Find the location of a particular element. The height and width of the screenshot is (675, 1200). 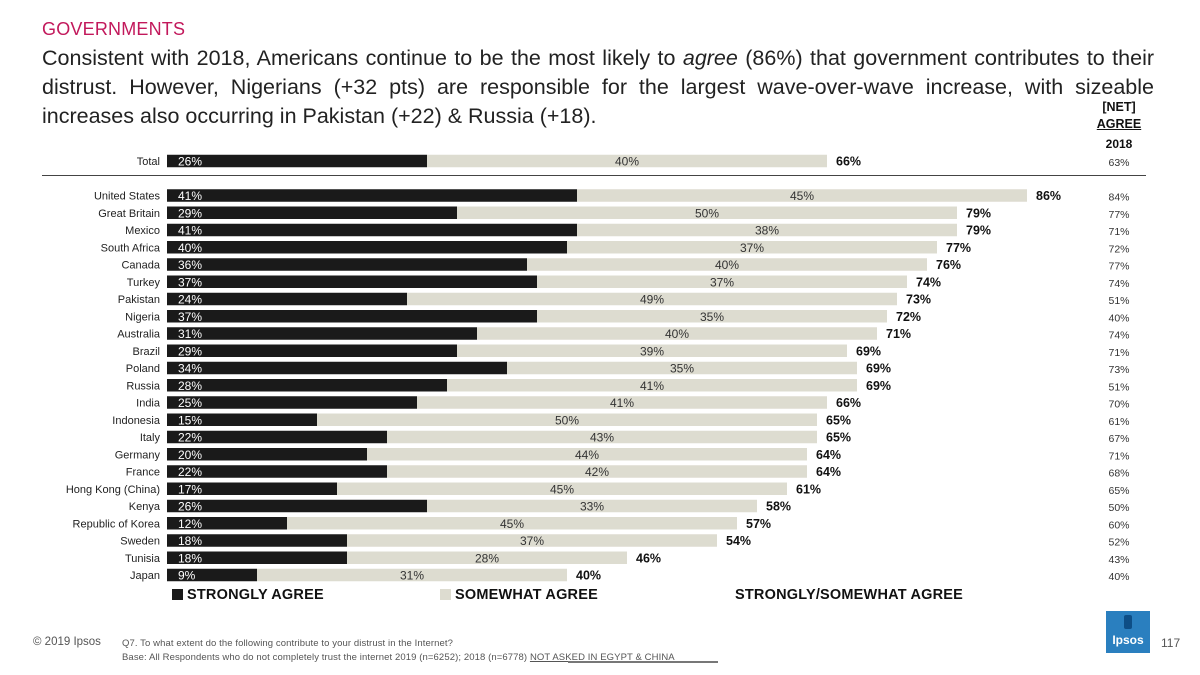

label-strongly-agree: 24% is located at coordinates (190, 300).